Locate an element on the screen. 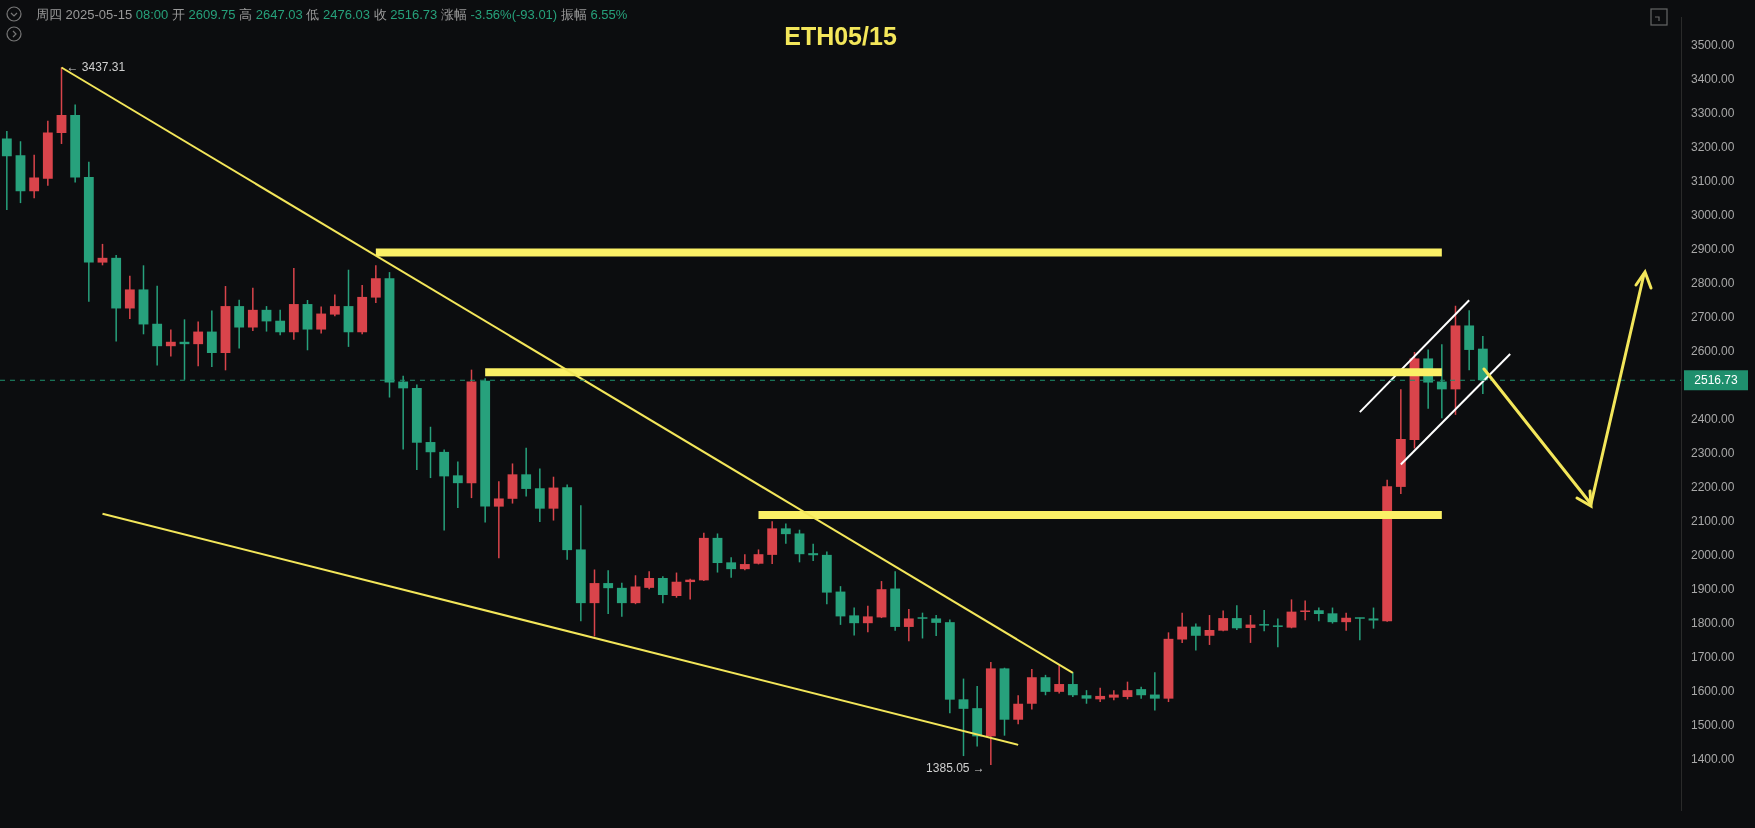 This screenshot has width=1755, height=828. chart-title: ETH05/15 is located at coordinates (840, 36).